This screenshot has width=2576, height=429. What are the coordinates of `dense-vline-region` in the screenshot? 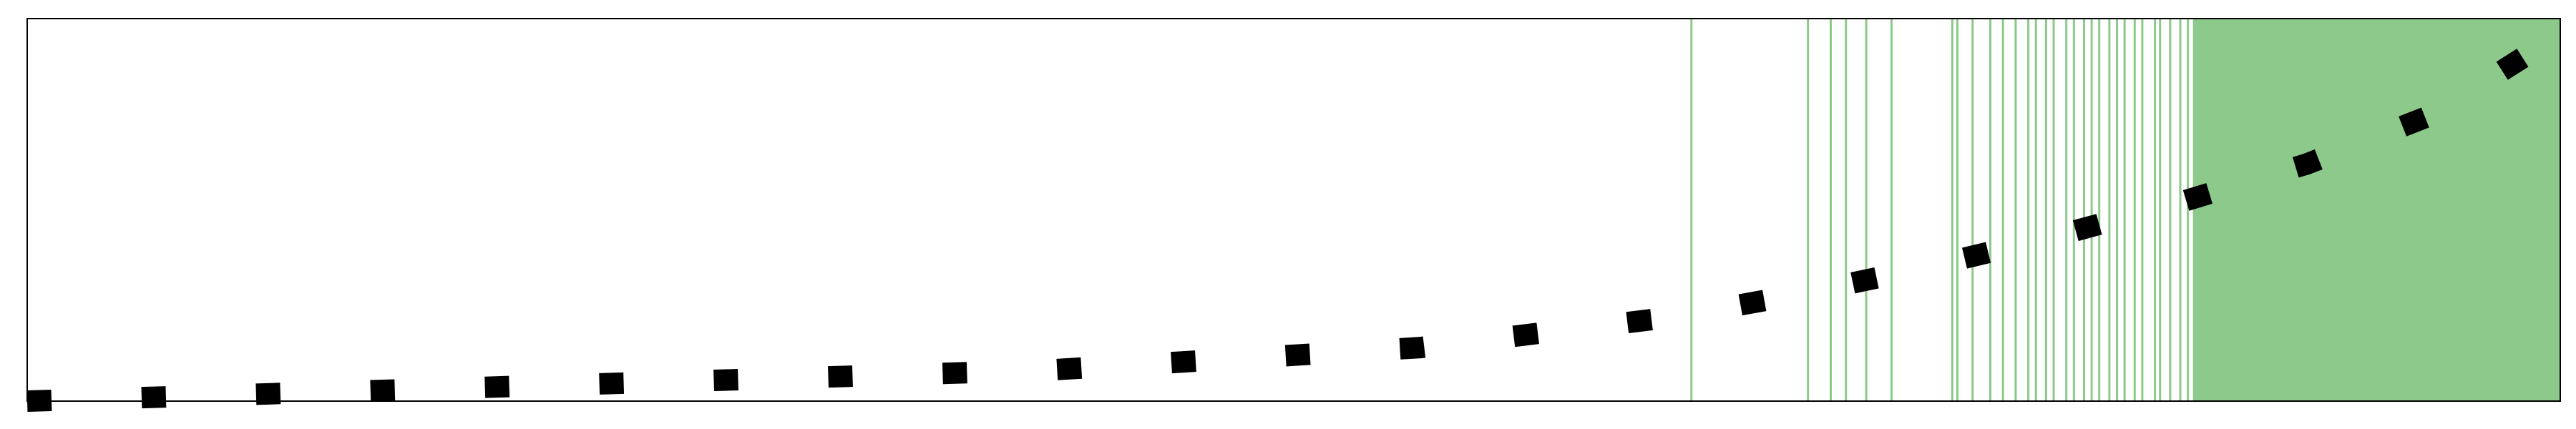 It's located at (2376, 210).